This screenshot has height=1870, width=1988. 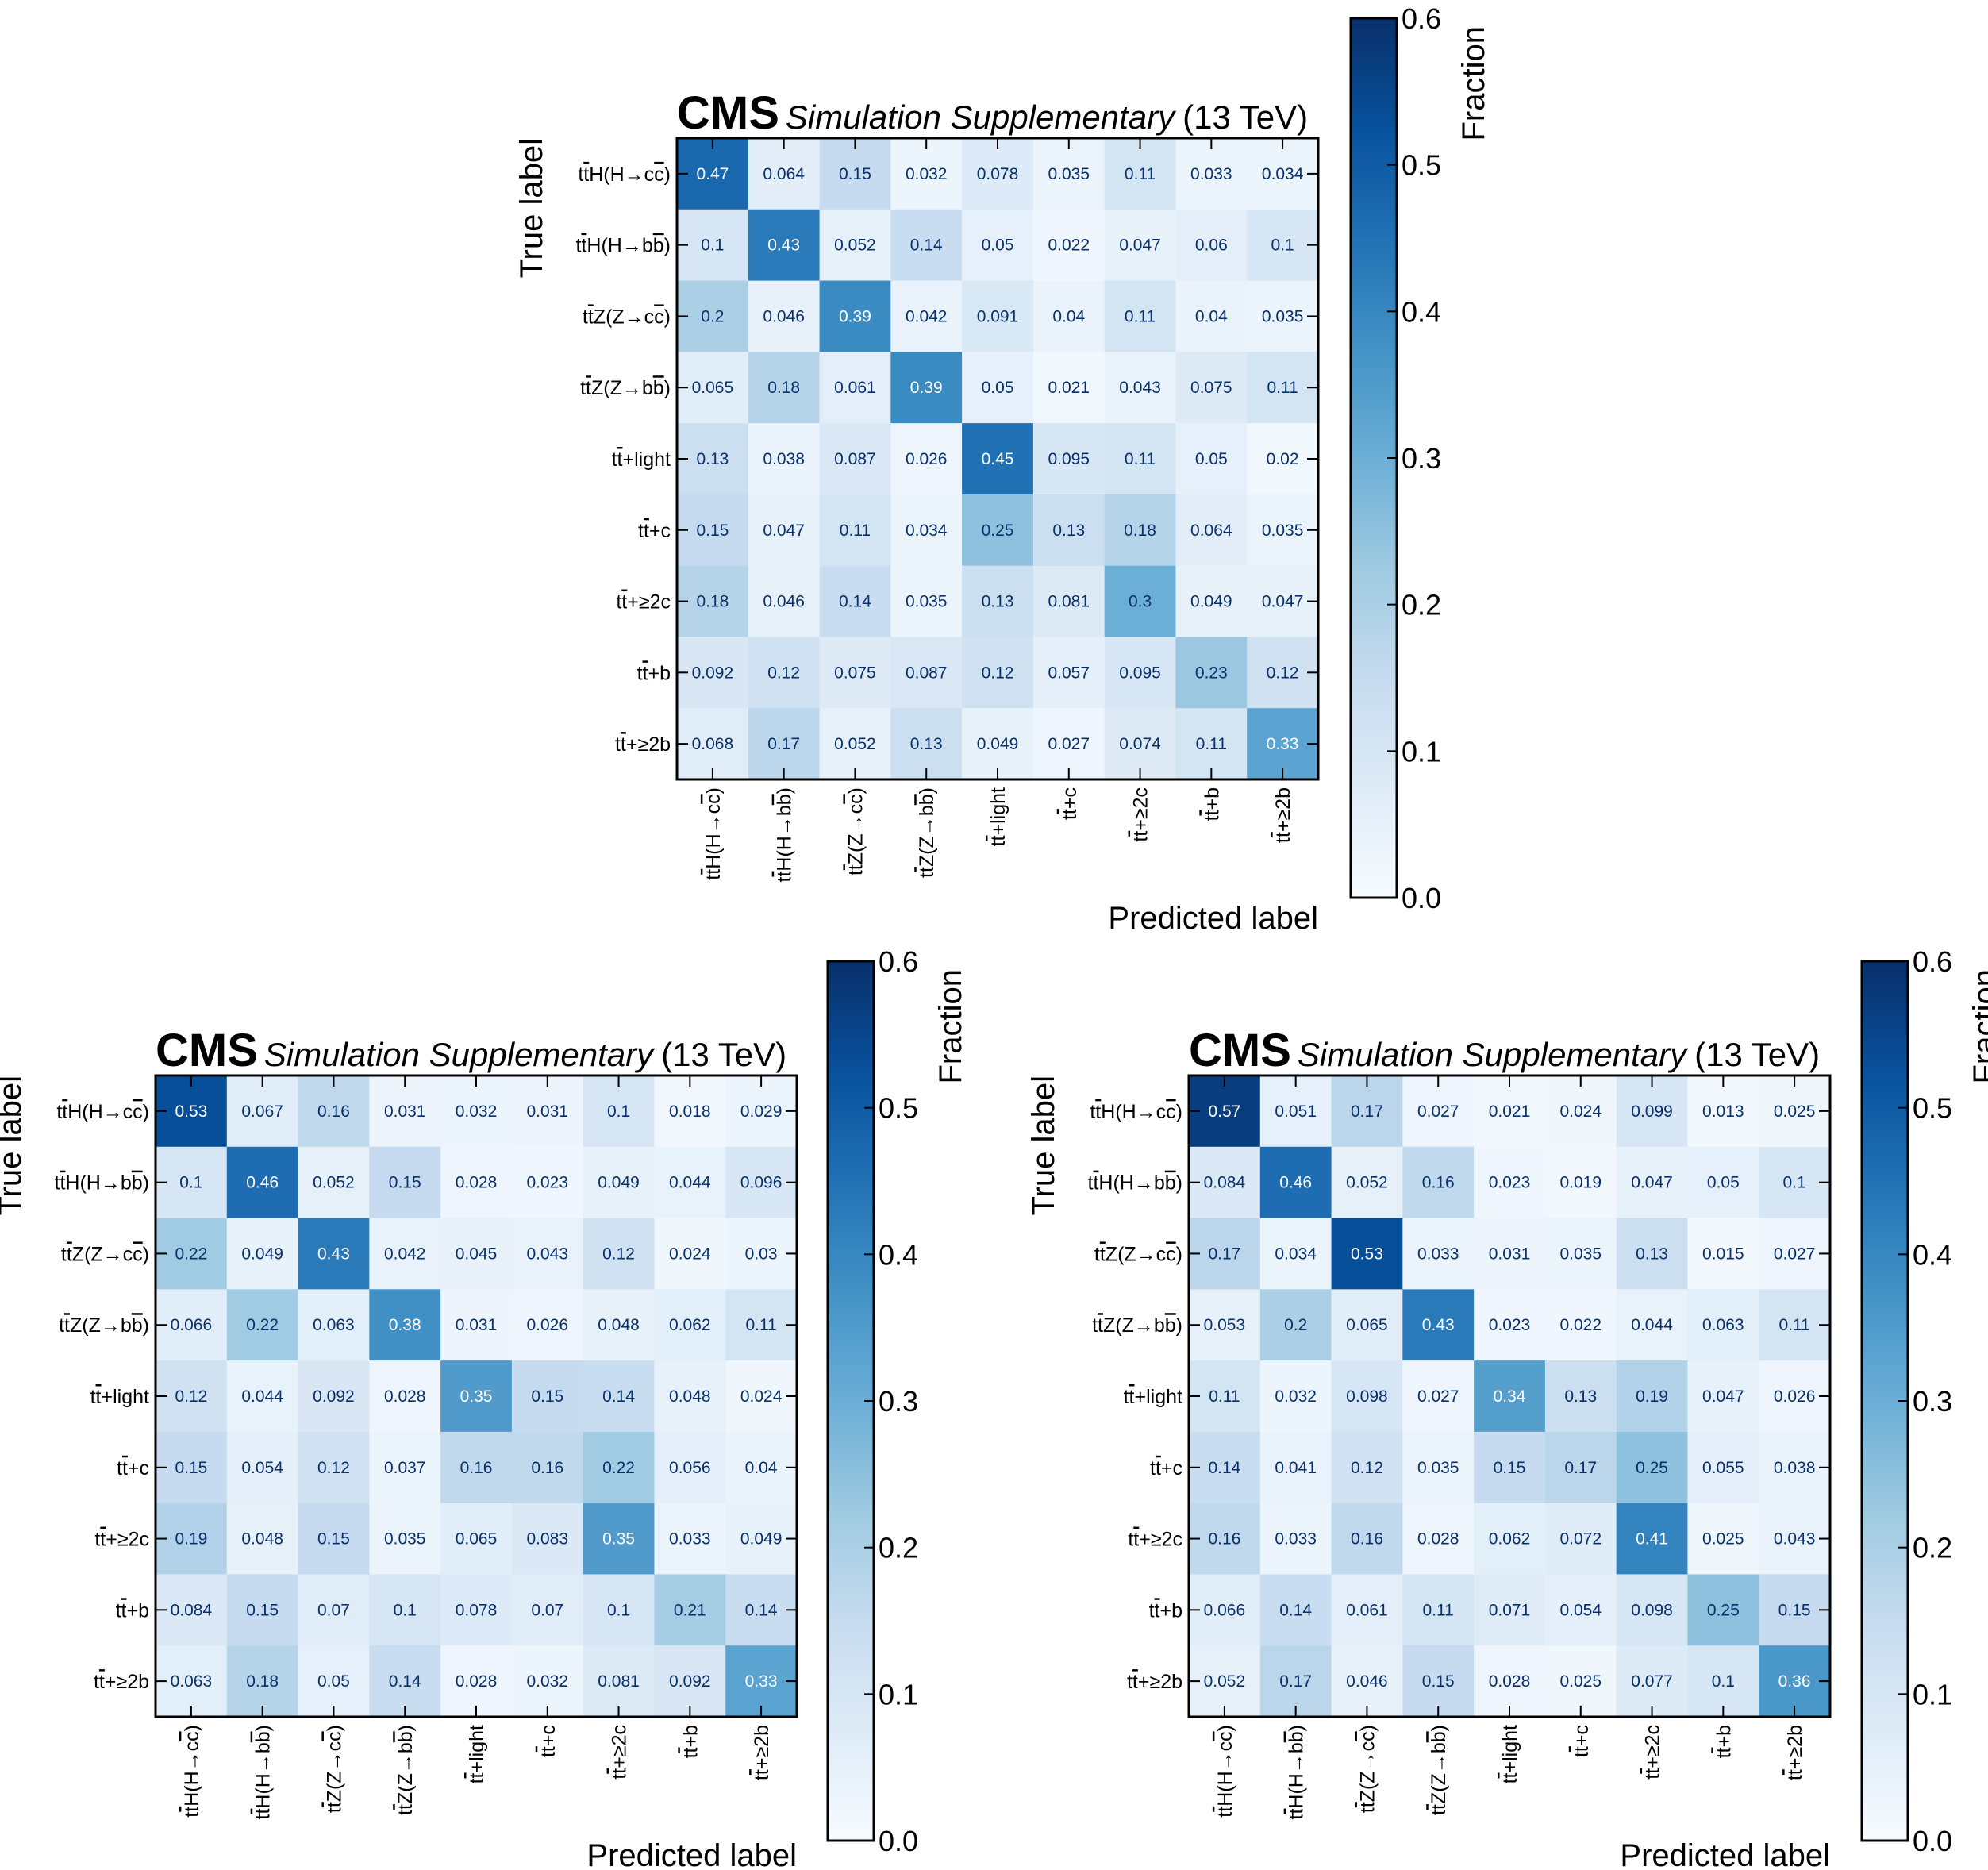 I want to click on x-tick-label: tt+≥2c, so click(x=1141, y=814).